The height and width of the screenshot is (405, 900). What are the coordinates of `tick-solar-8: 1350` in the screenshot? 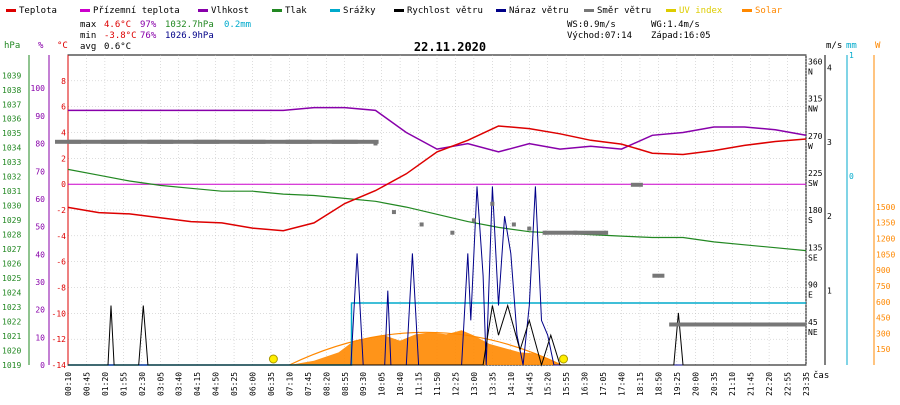 It's located at (885, 223).